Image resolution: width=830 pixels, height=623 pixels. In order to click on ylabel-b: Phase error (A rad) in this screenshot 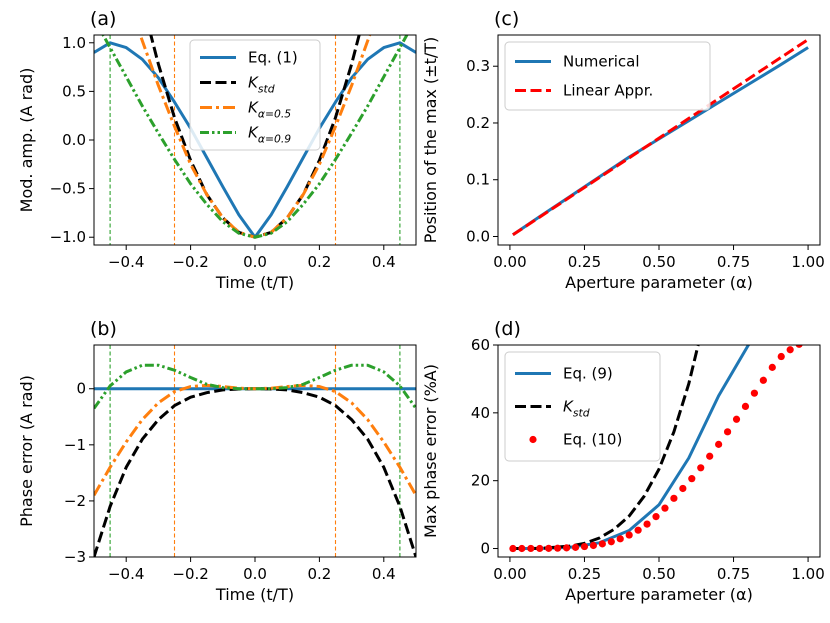, I will do `click(26, 451)`.